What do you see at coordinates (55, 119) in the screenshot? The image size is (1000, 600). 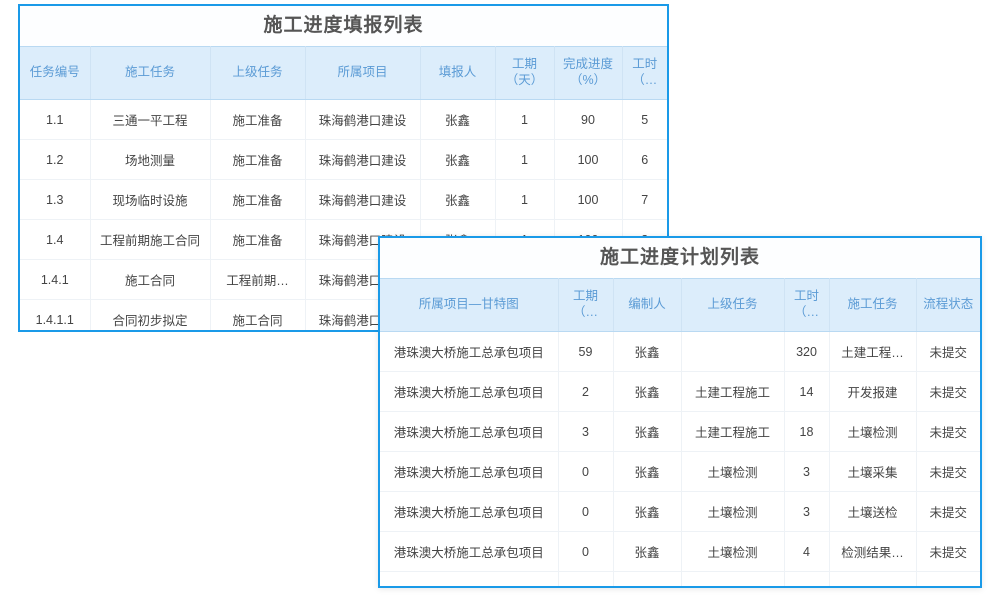 I see `cell-task-no: 1.1` at bounding box center [55, 119].